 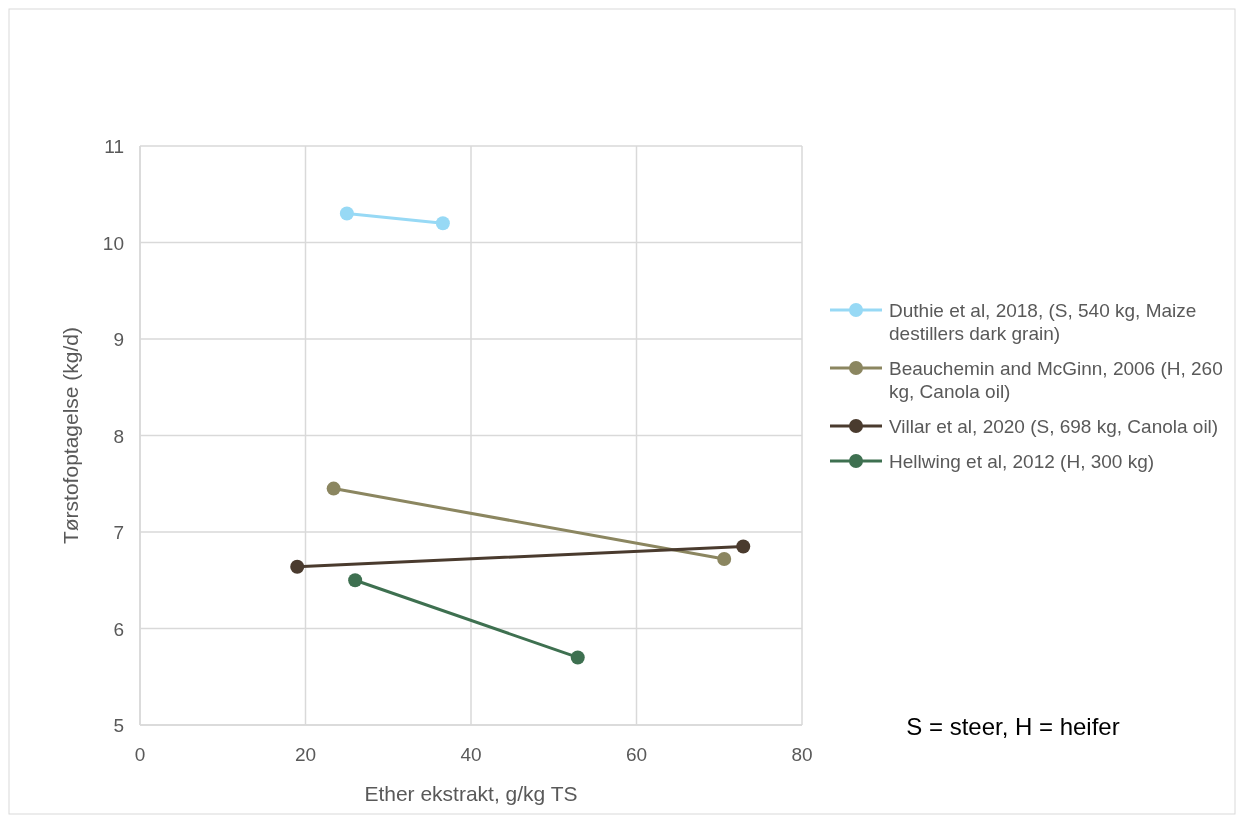 What do you see at coordinates (113, 243) in the screenshot?
I see `y-tick-label: 10` at bounding box center [113, 243].